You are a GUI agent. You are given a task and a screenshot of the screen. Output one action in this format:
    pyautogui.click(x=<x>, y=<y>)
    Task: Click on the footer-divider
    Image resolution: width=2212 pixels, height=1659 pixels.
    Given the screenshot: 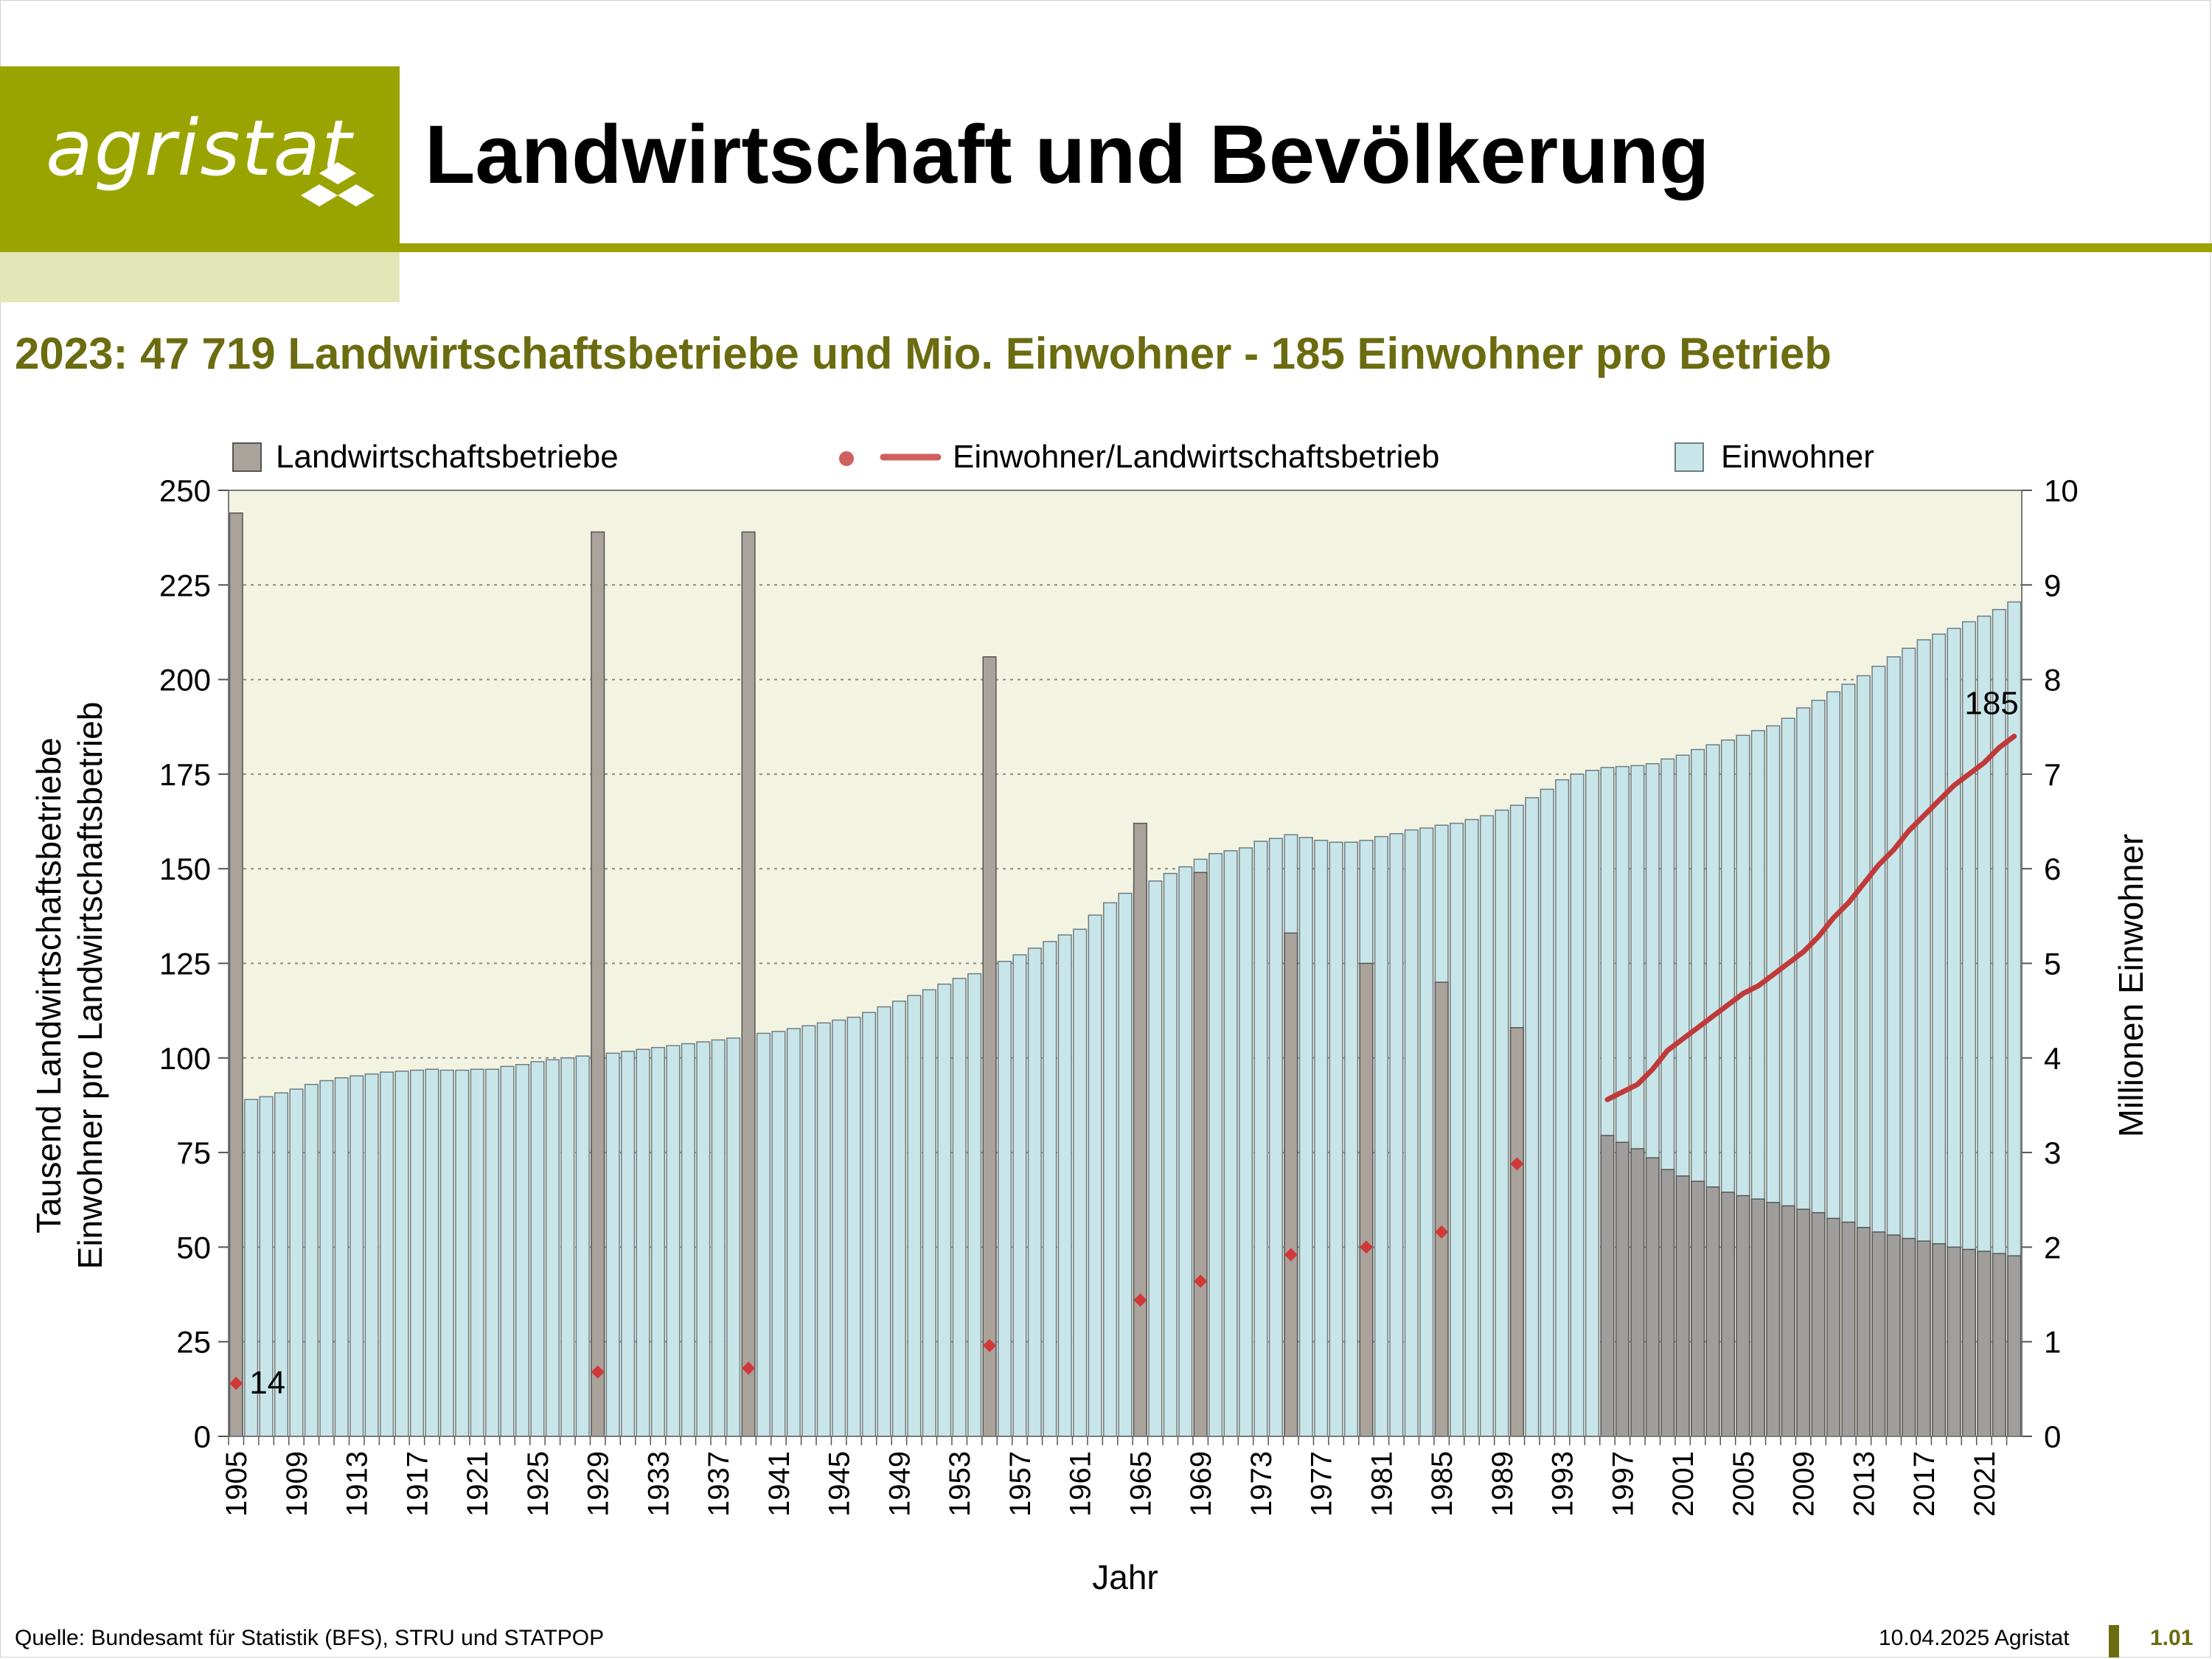 What is the action you would take?
    pyautogui.click(x=2114, y=1641)
    